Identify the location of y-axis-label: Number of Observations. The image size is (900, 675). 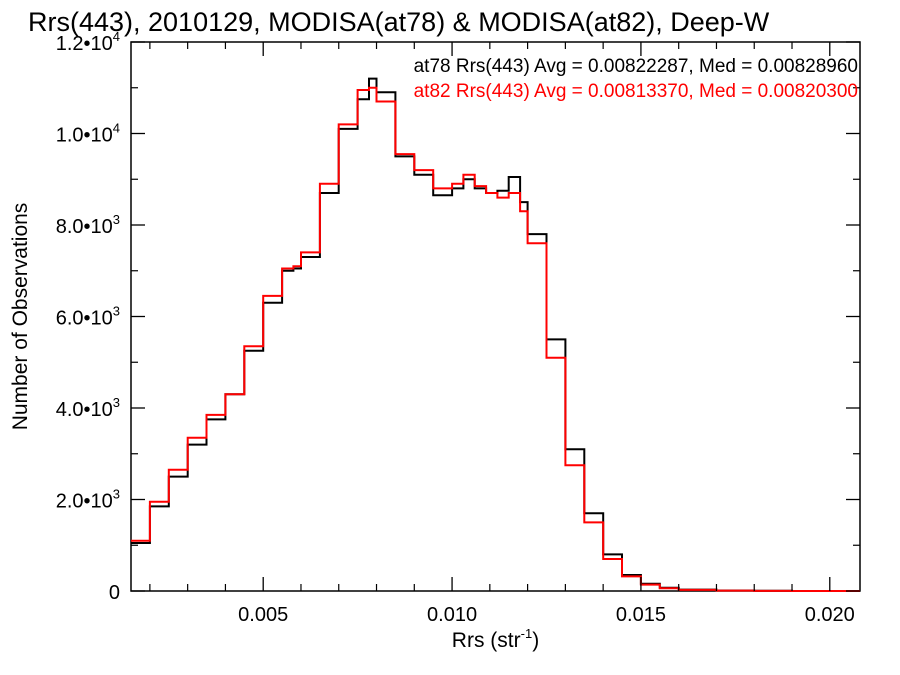
(20, 317).